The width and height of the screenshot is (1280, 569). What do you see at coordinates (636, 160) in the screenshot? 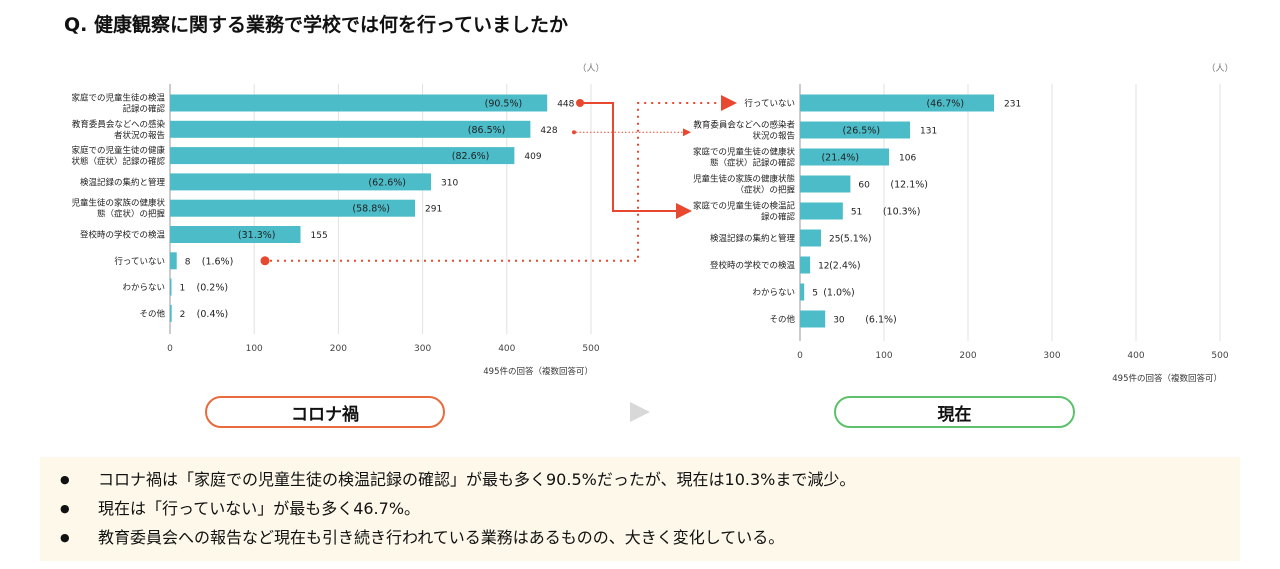
I see `connector-arrow-solid` at bounding box center [636, 160].